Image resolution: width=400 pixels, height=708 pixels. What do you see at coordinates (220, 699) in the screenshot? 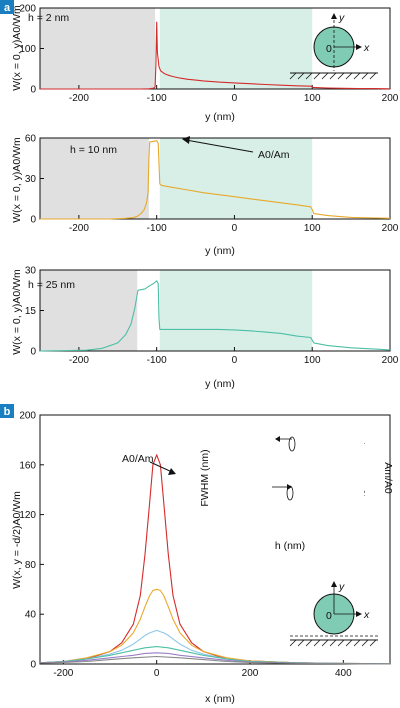
I see `panel-b-xlabel: x (nm)` at bounding box center [220, 699].